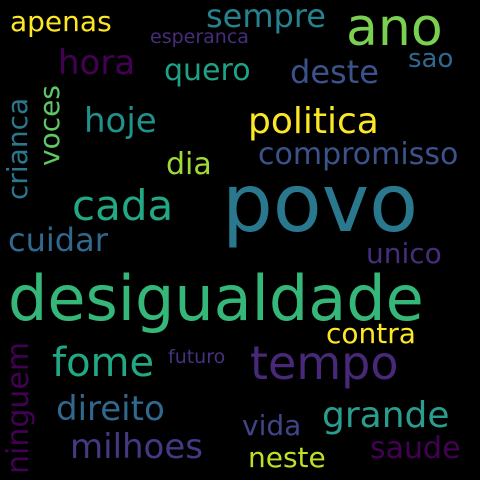  Describe the element at coordinates (324, 363) in the screenshot. I see `word-tempo: tempo` at that location.